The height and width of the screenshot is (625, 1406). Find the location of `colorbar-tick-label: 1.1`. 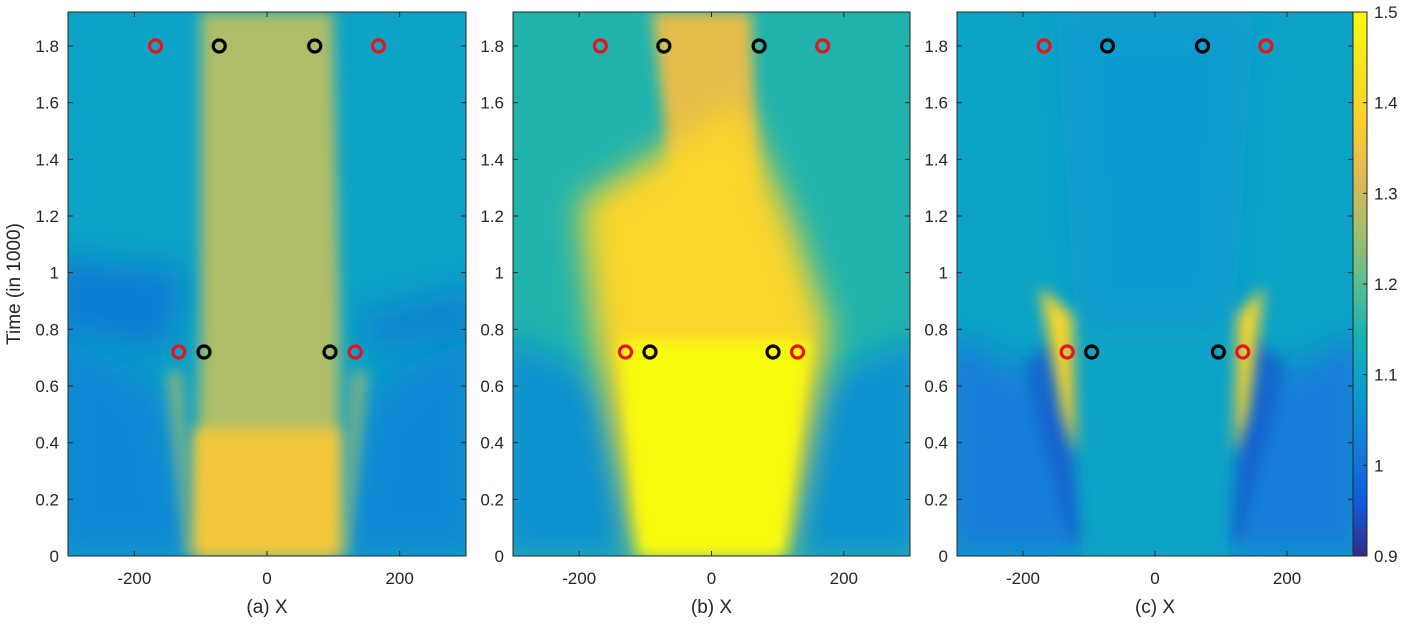

colorbar-tick-label: 1.1 is located at coordinates (1386, 375).